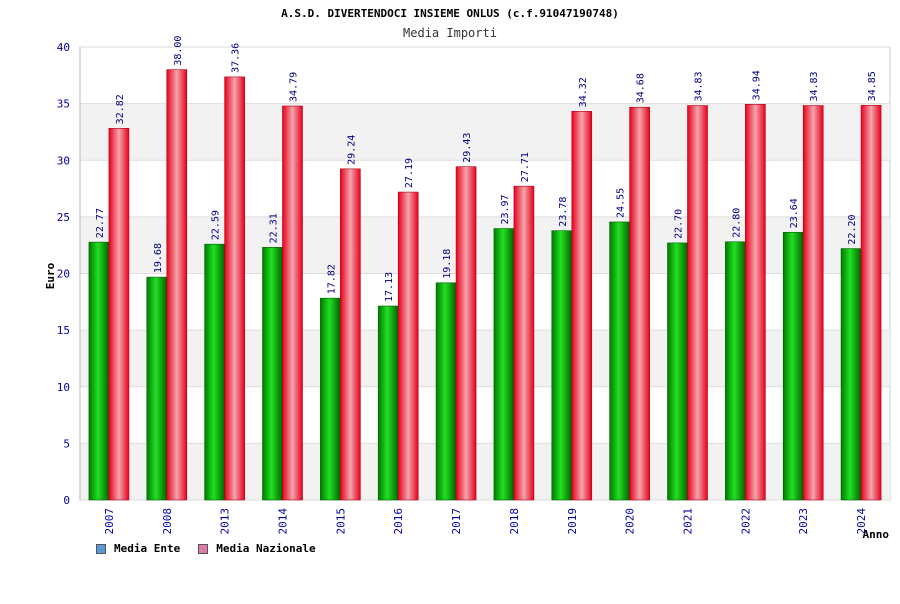  What do you see at coordinates (236, 58) in the screenshot?
I see `value-label-nazionale-2013: 37.36` at bounding box center [236, 58].